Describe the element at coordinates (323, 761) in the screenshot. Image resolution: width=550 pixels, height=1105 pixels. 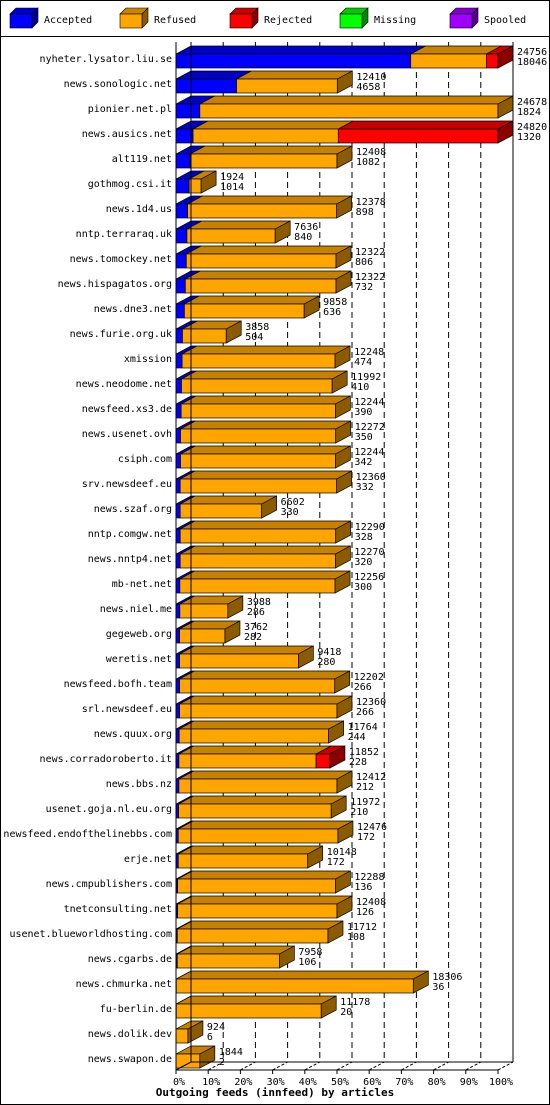
I see `bar-segment-rejected` at that location.